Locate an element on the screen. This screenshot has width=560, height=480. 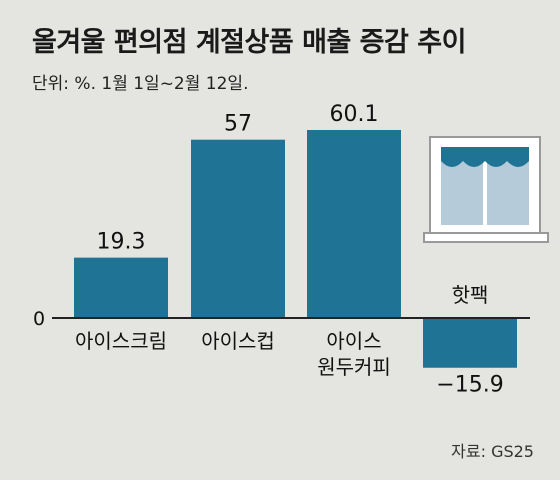
category-label-2: 아이스 원두커피 is located at coordinates (354, 354).